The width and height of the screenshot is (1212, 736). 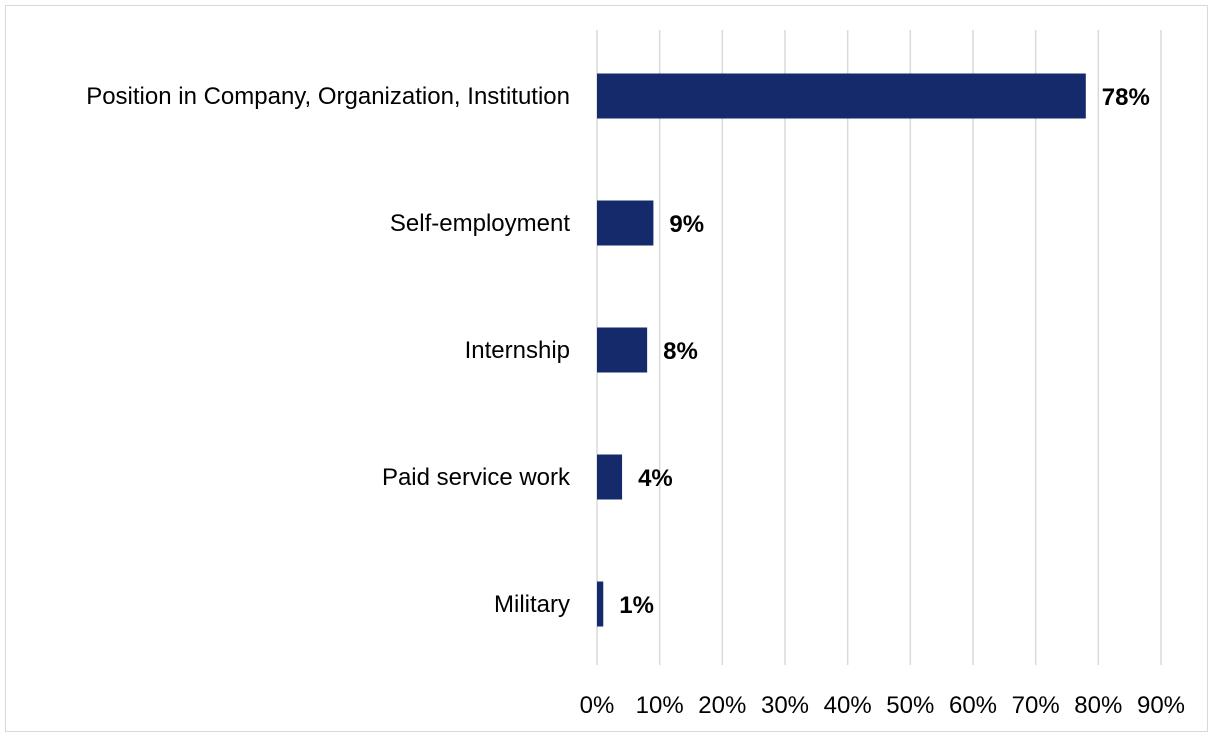 I want to click on x-tick-label: 0%, so click(x=597, y=705).